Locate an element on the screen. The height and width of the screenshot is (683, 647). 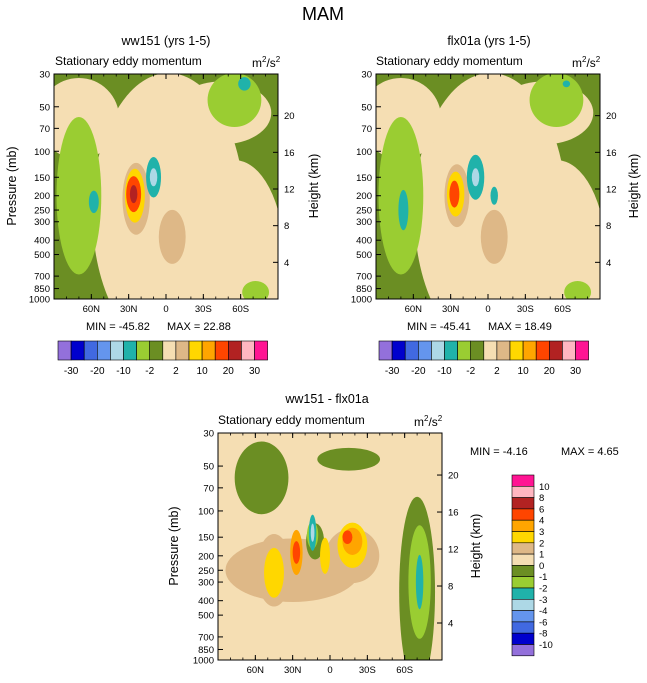
panel-3-min: MIN = -4.16 is located at coordinates (499, 452).